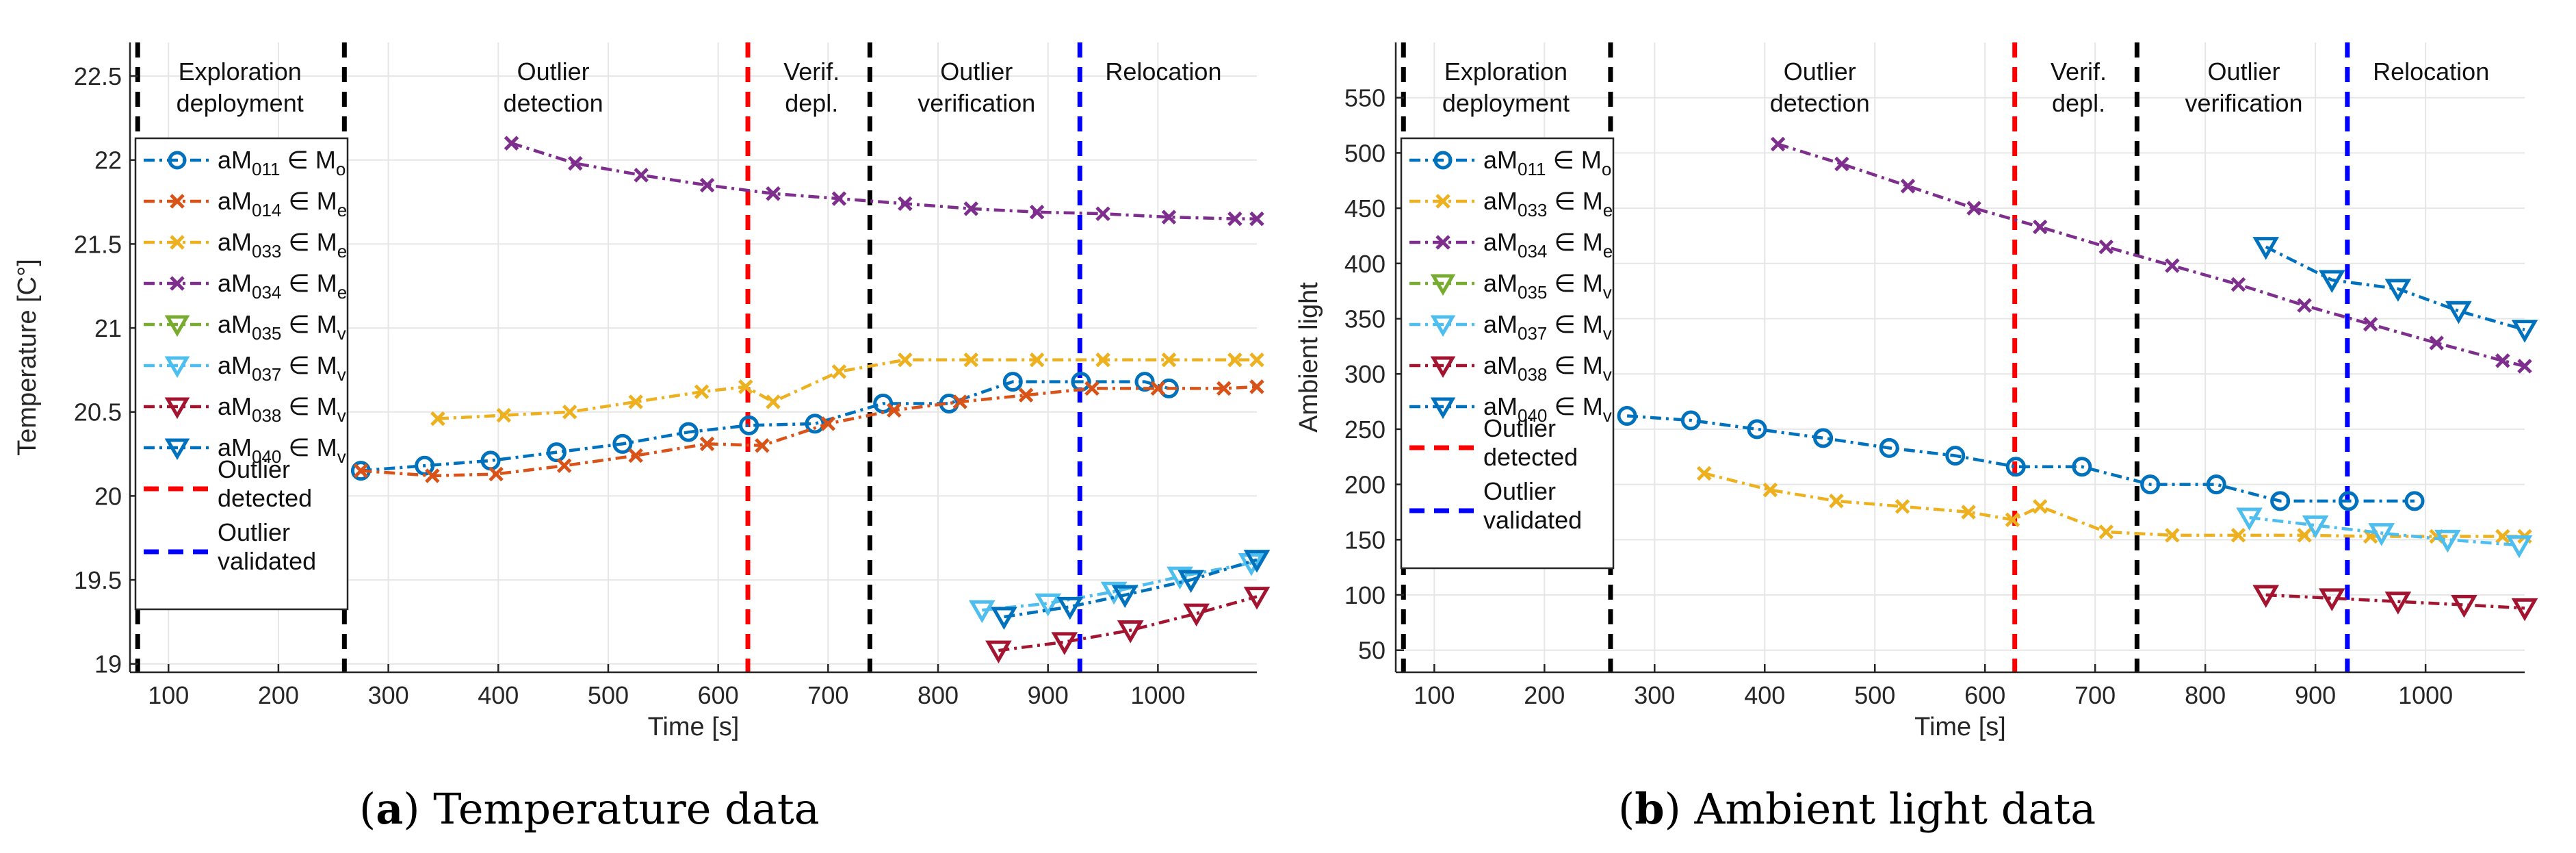 The image size is (2576, 853). I want to click on legend-label-set: o, so click(341, 169).